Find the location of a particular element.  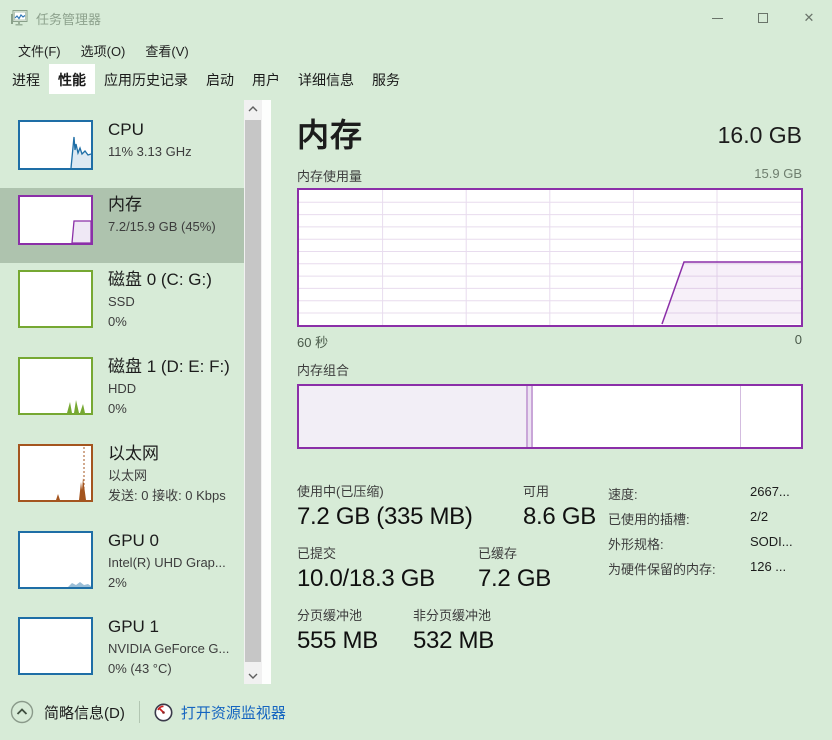

open-resource-monitor-link: 打开资源监视器 is located at coordinates (220, 712).